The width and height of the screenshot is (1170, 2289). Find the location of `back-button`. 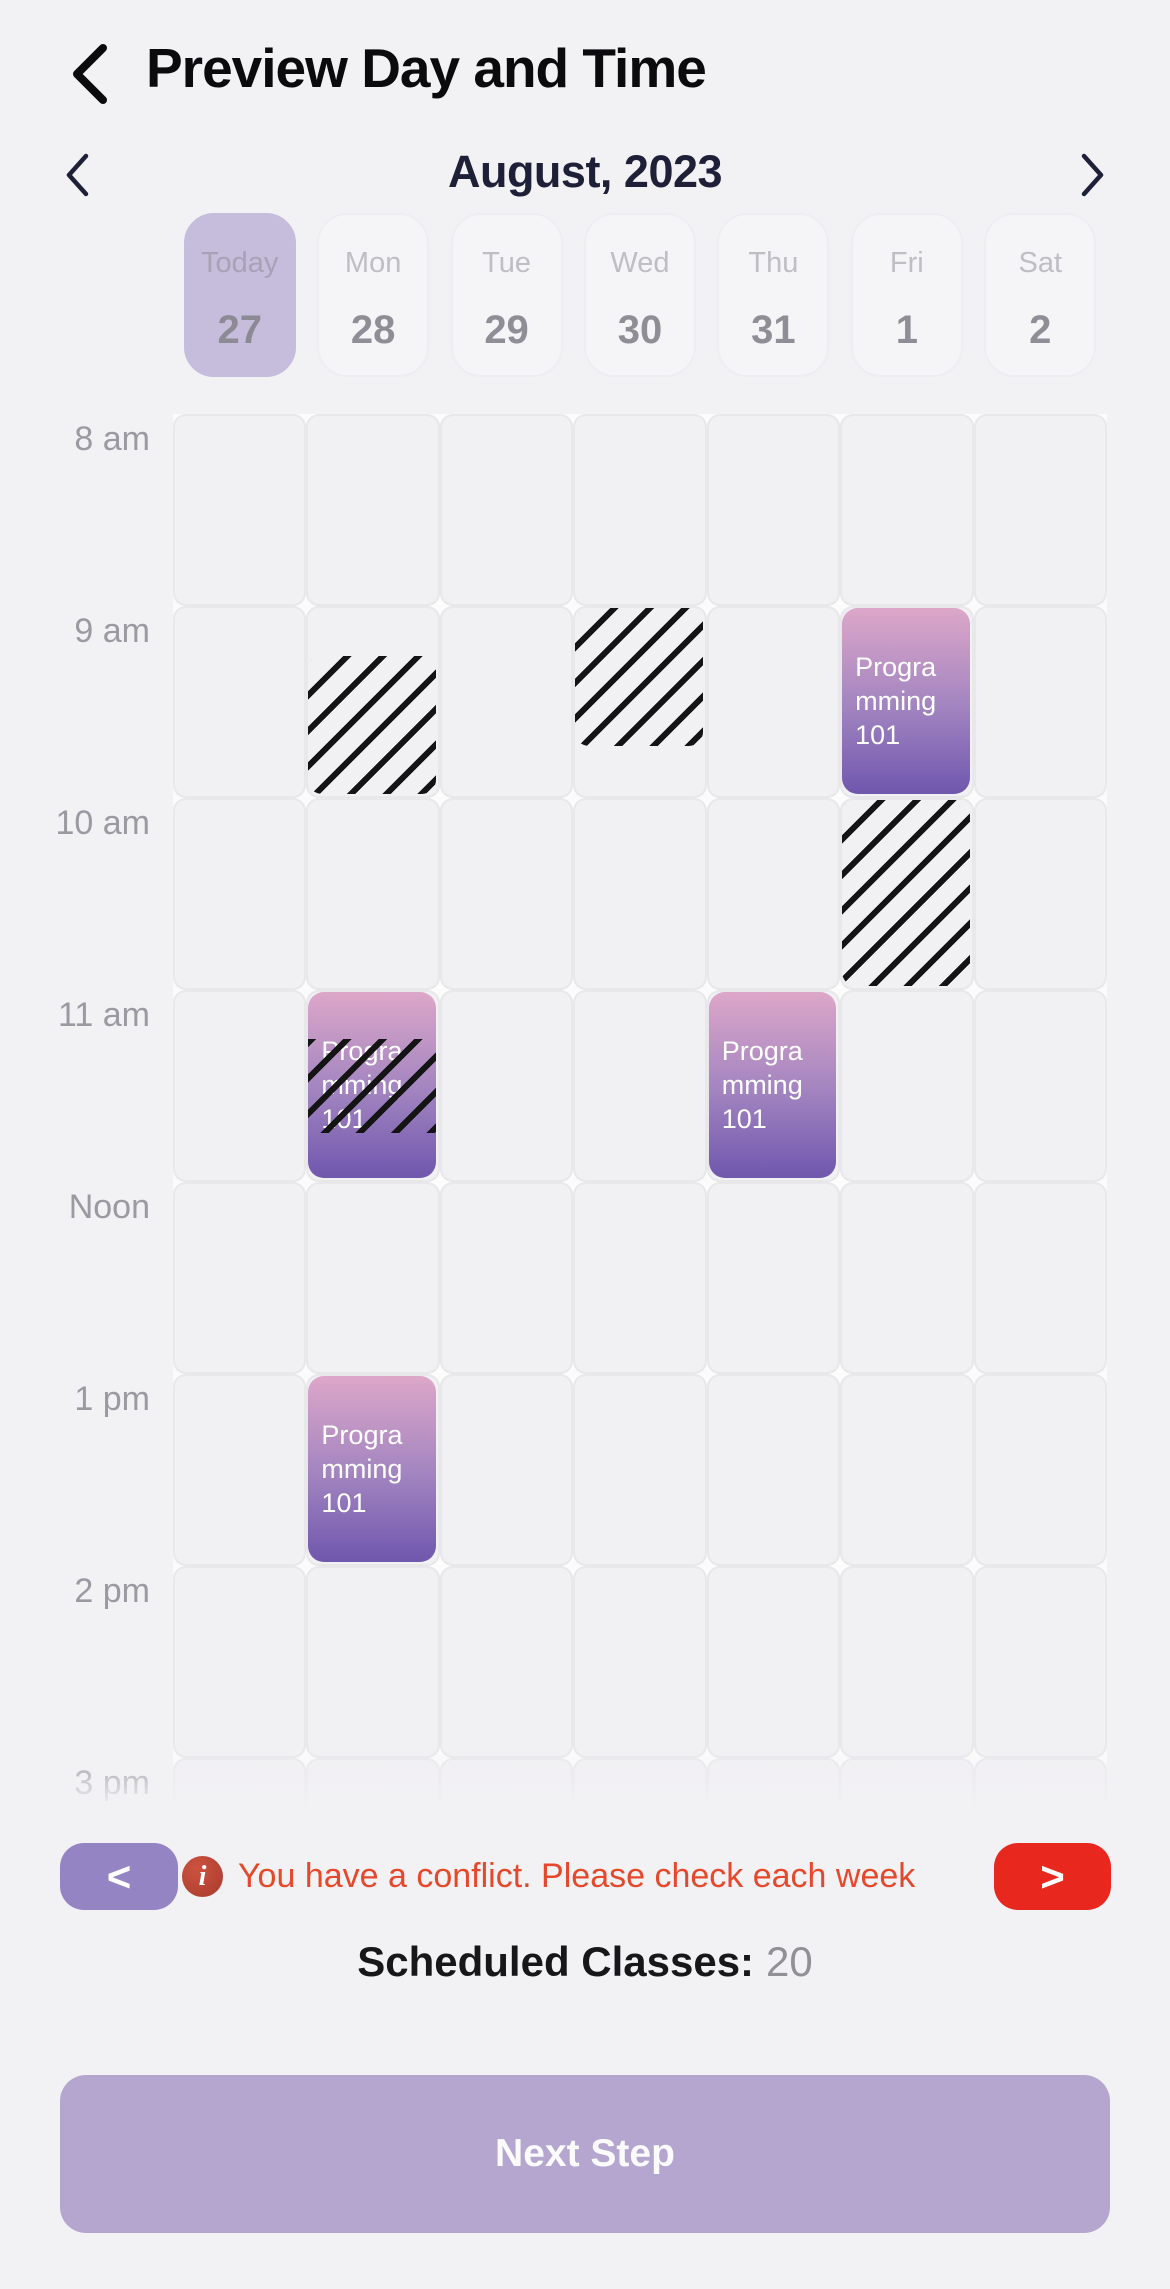

back-button is located at coordinates (89, 74).